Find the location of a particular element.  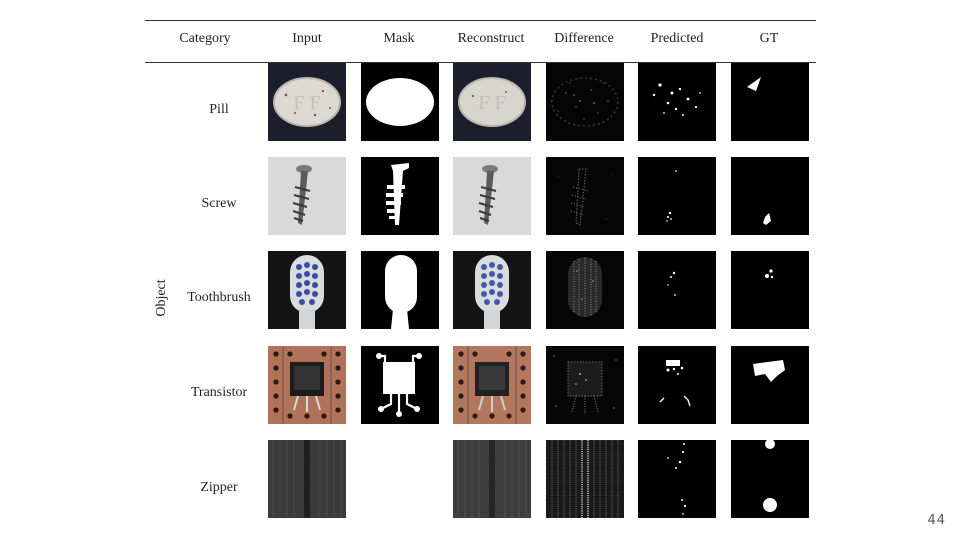

table-top-rule is located at coordinates (480, 20).